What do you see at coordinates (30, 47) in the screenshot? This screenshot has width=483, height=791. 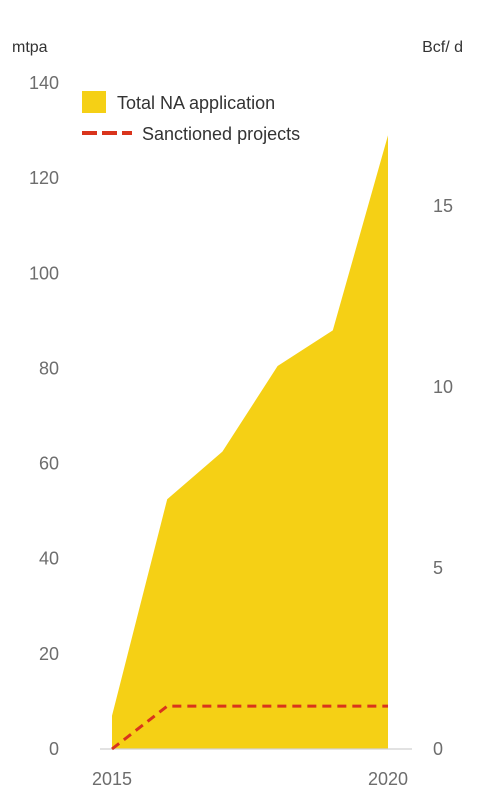 I see `y-left-unit-label: mtpa` at bounding box center [30, 47].